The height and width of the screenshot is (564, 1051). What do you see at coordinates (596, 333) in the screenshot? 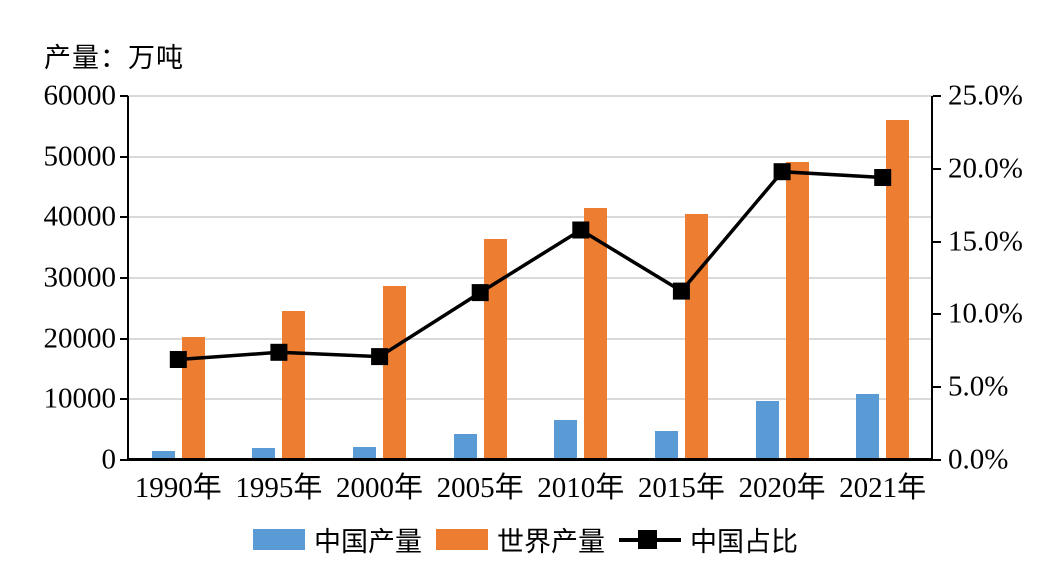
I see `bar-世界产量-2010年` at bounding box center [596, 333].